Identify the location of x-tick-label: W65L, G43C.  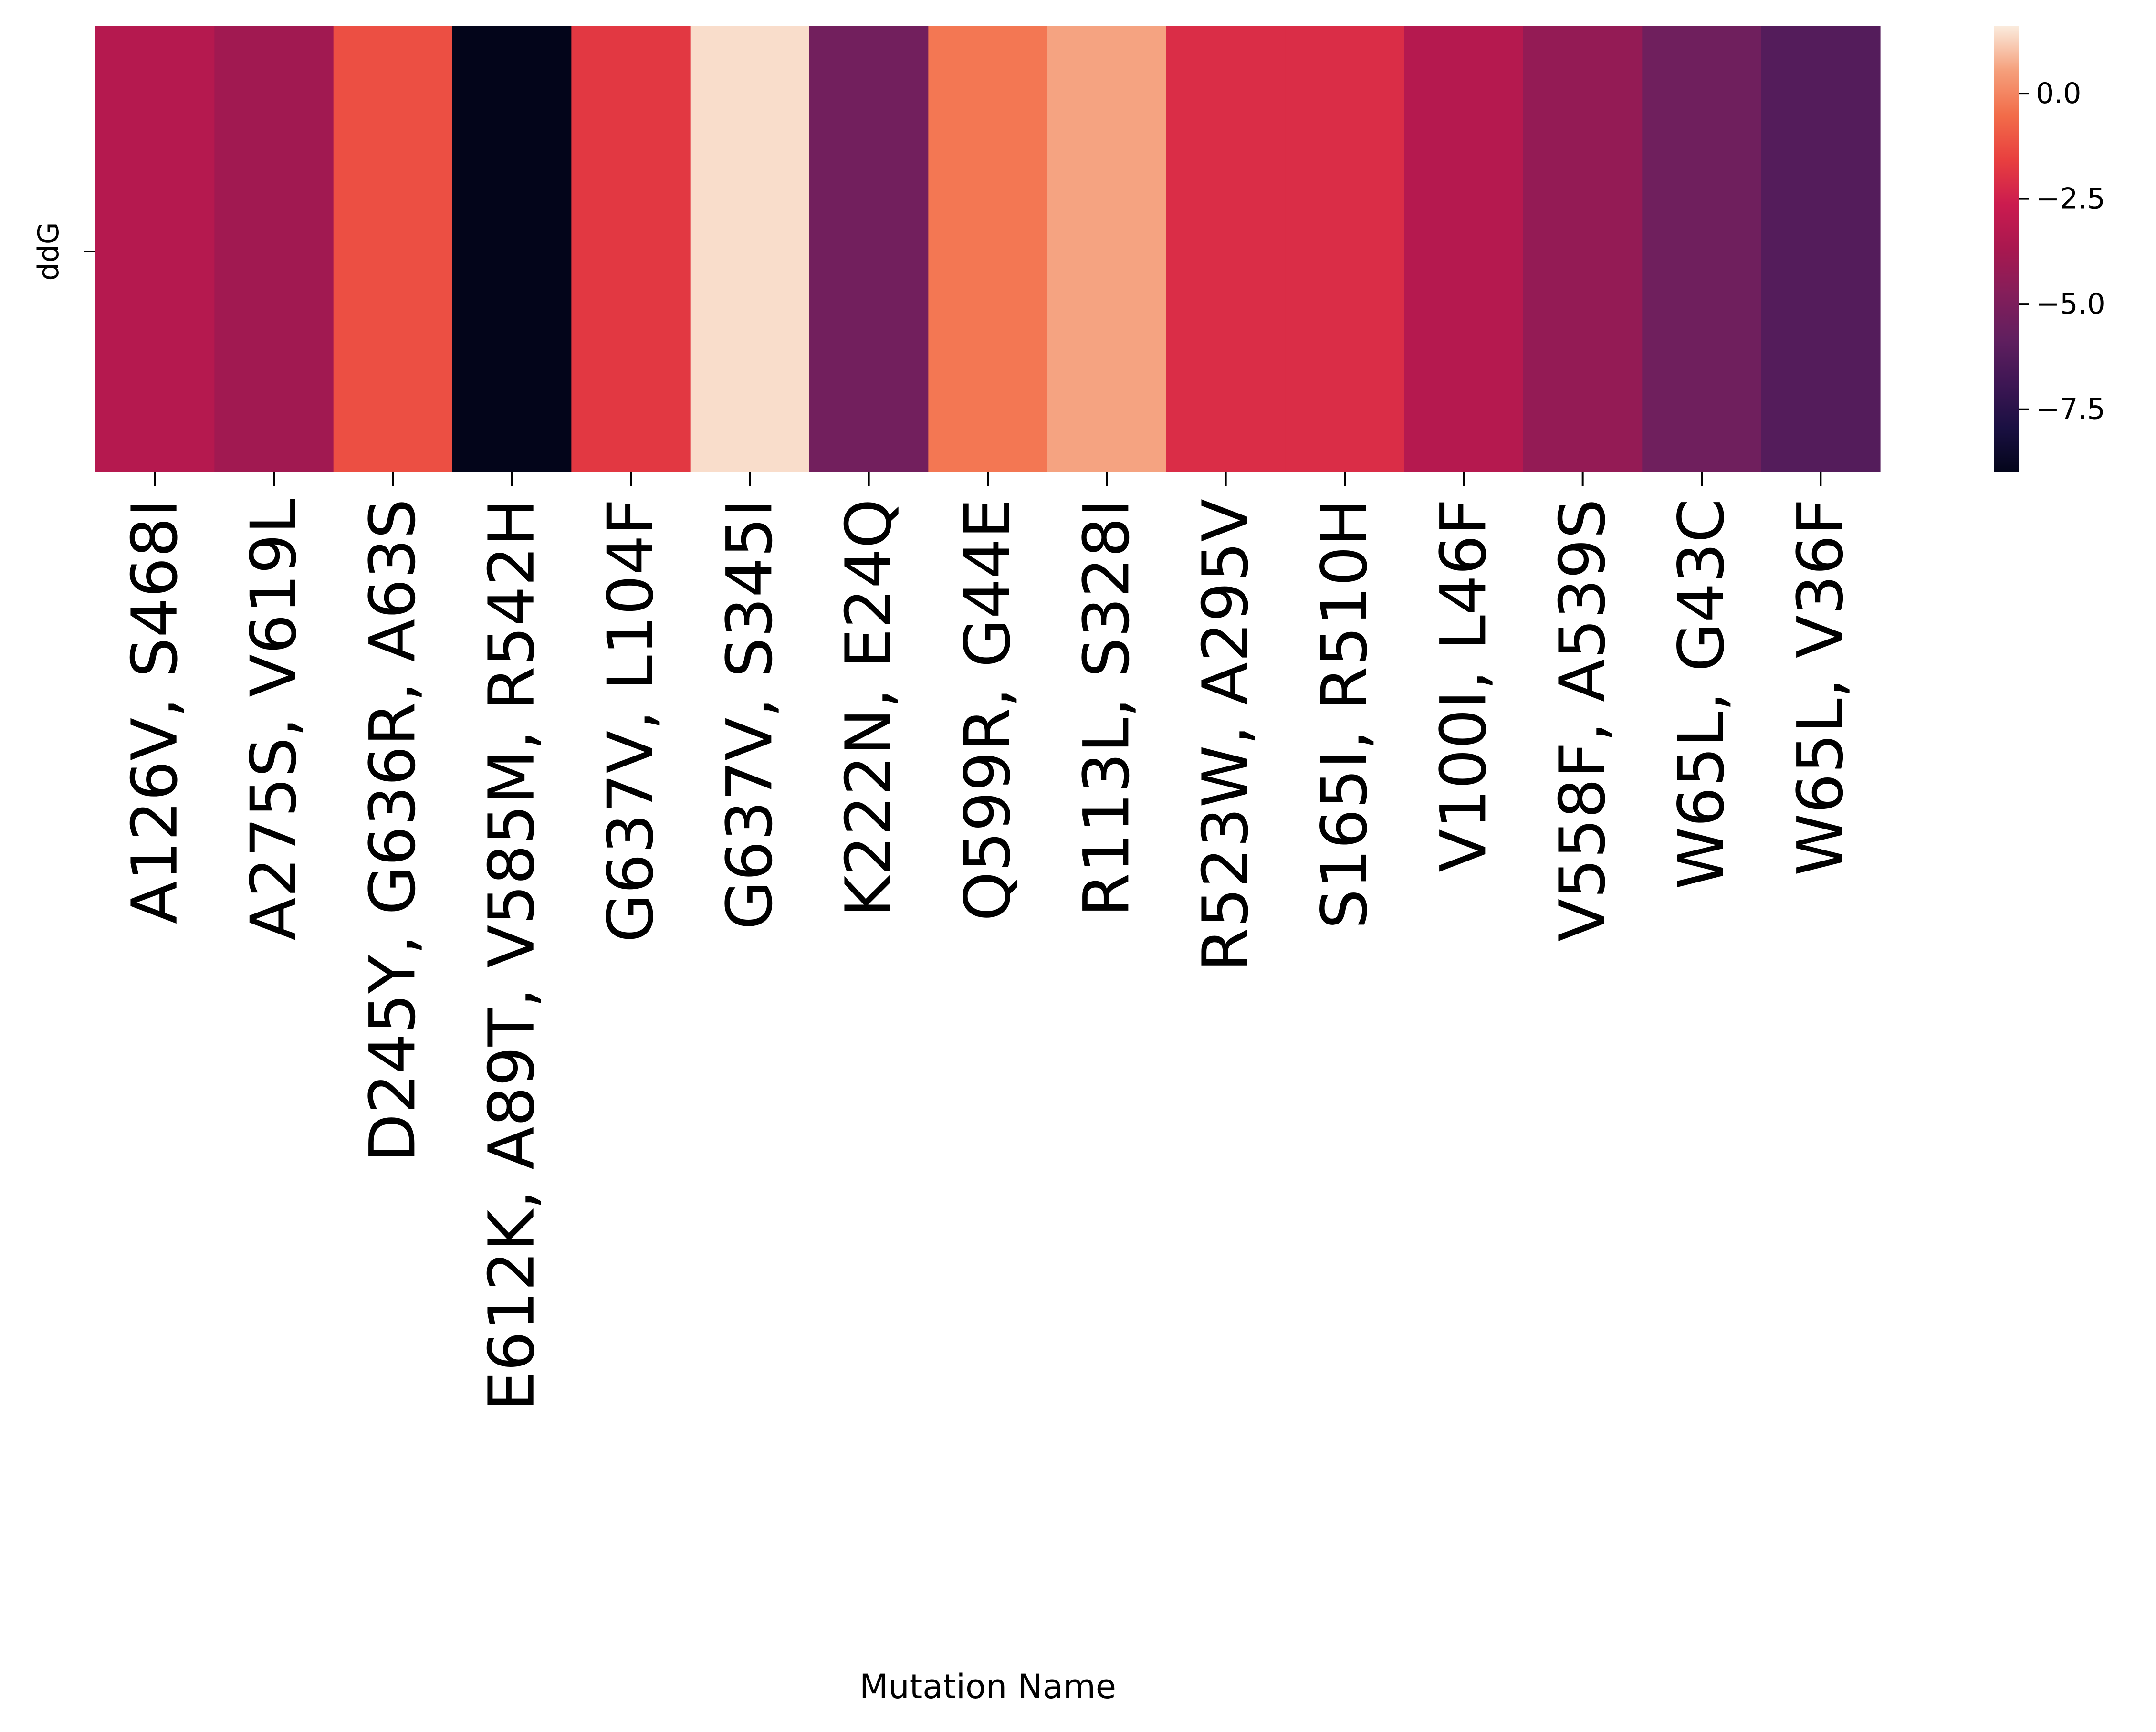
(1701, 694).